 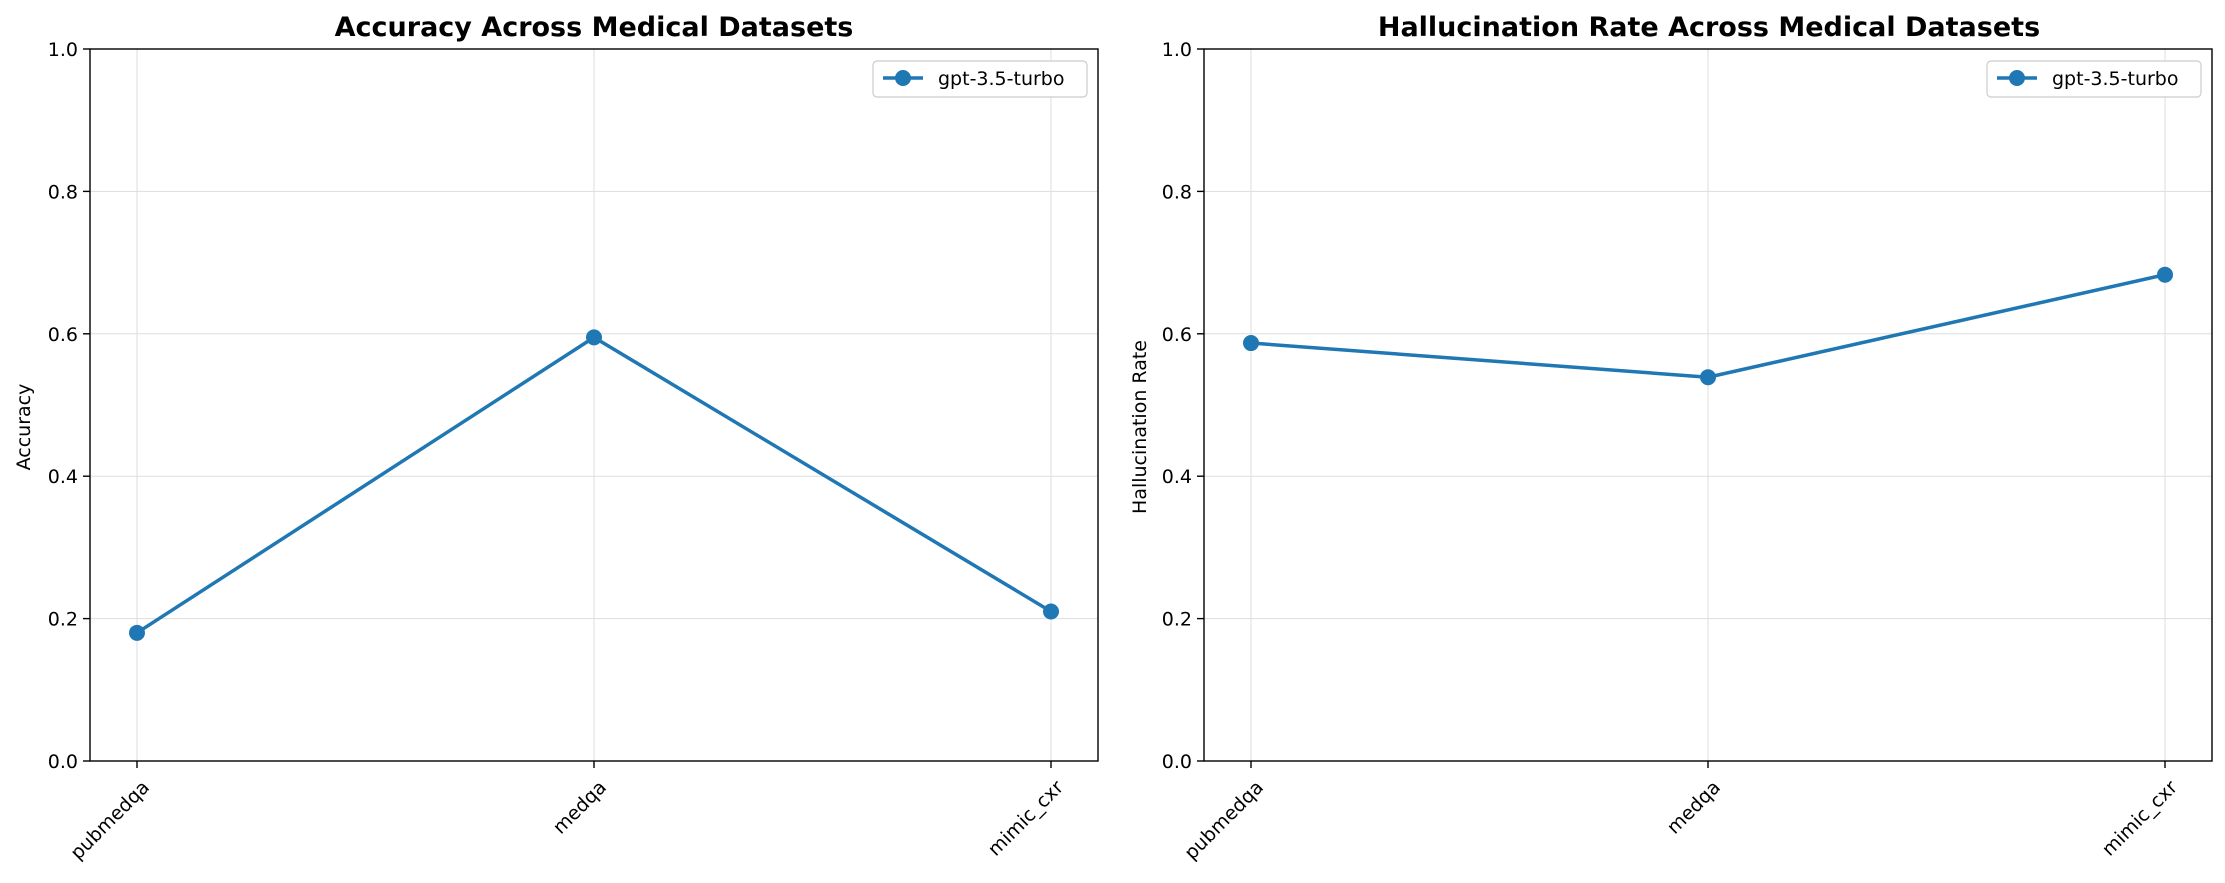 What do you see at coordinates (594, 27) in the screenshot?
I see `chart-title: Accuracy Across Medical Datasets` at bounding box center [594, 27].